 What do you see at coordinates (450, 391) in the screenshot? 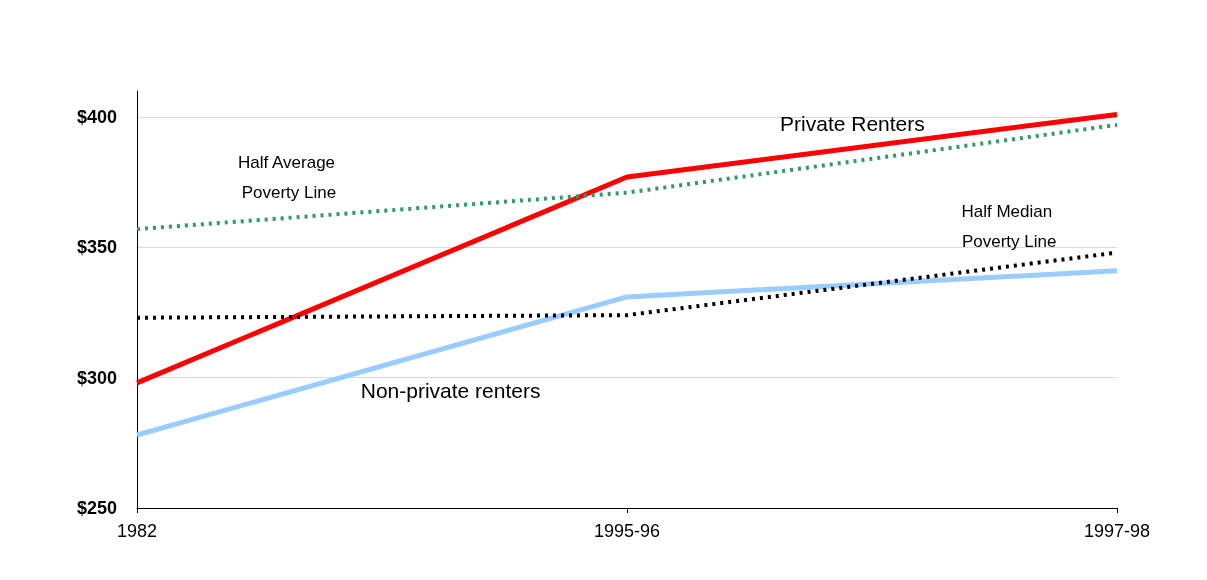
I see `series-label: Non-private renters` at bounding box center [450, 391].